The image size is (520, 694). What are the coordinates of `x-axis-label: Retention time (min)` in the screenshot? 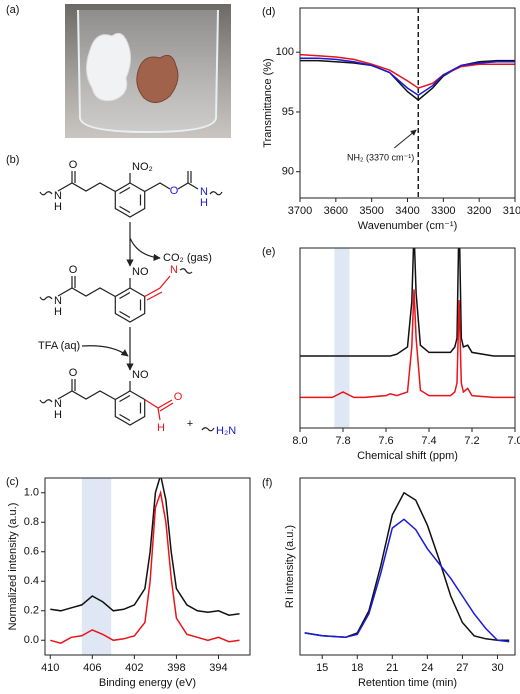 It's located at (407, 683).